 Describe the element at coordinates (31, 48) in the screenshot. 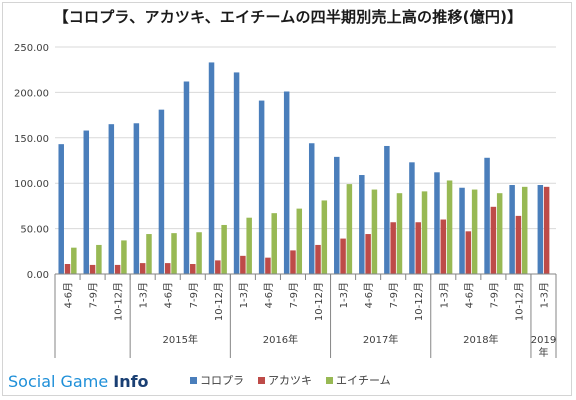

I see `y-tick-label: 250.00` at that location.